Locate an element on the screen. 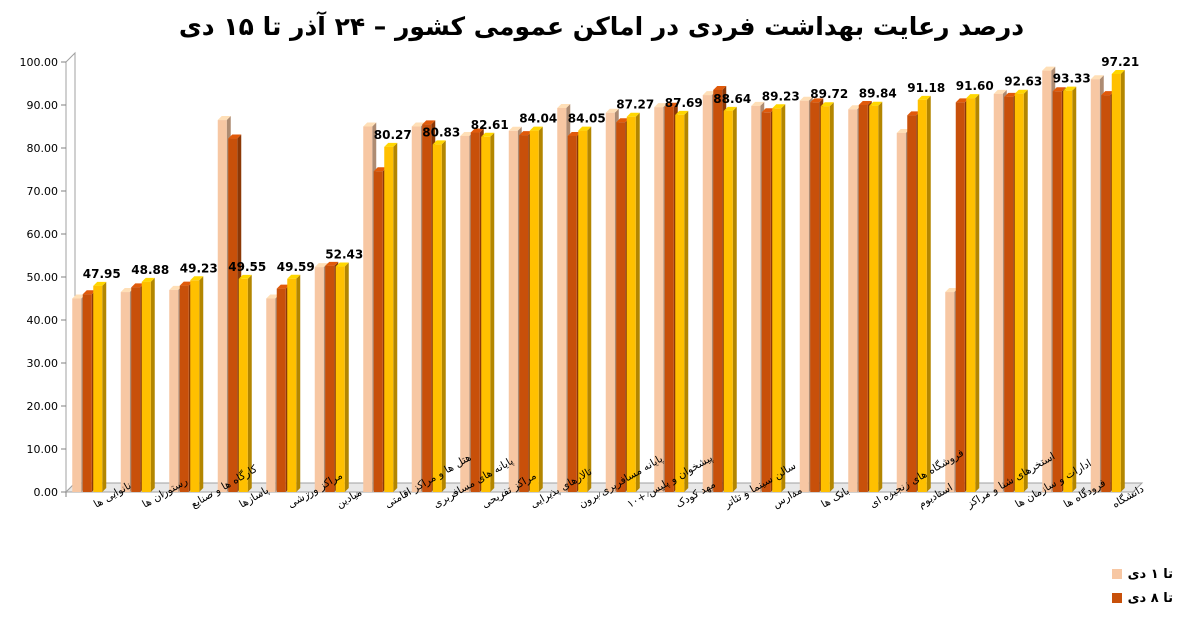  y-tick-label: 10.00 is located at coordinates (43, 449).